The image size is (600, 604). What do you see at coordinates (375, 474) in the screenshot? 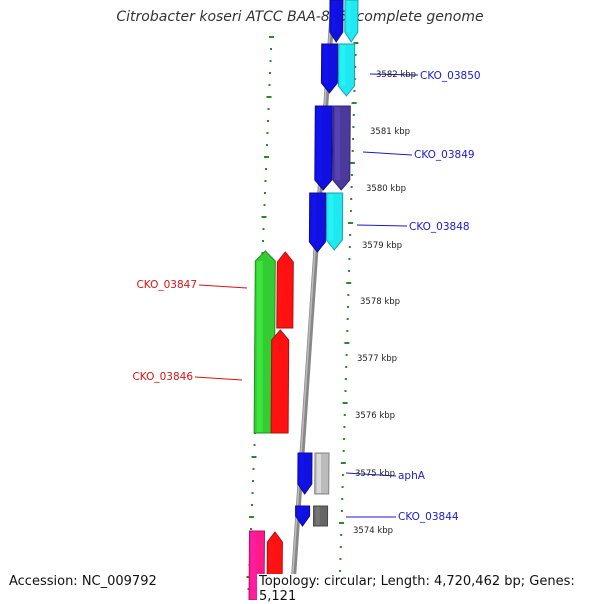
I see `kbp-label-3575-kbp: 3575 kbp` at bounding box center [375, 474].